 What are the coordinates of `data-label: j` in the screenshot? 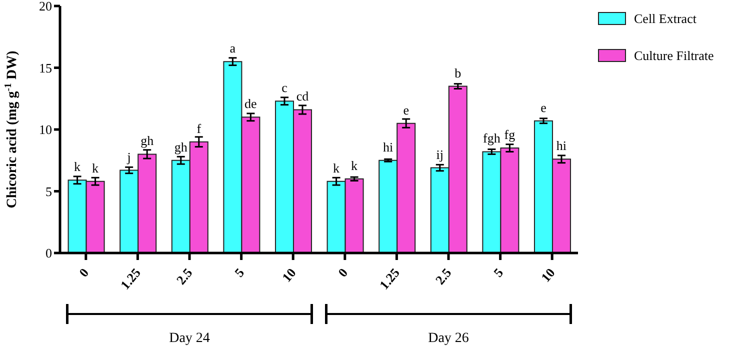 It's located at (128, 156).